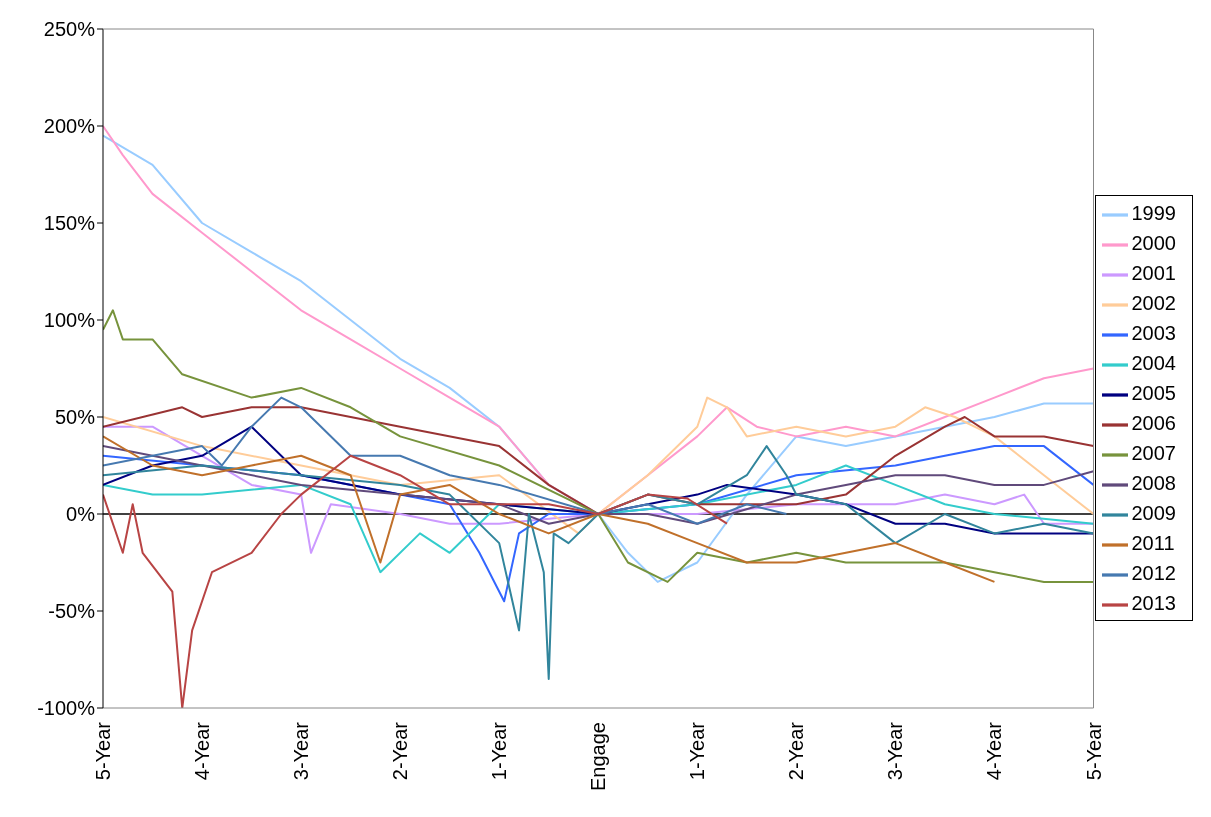 This screenshot has height=817, width=1211. What do you see at coordinates (1153, 573) in the screenshot?
I see `legend-label: 2012` at bounding box center [1153, 573].